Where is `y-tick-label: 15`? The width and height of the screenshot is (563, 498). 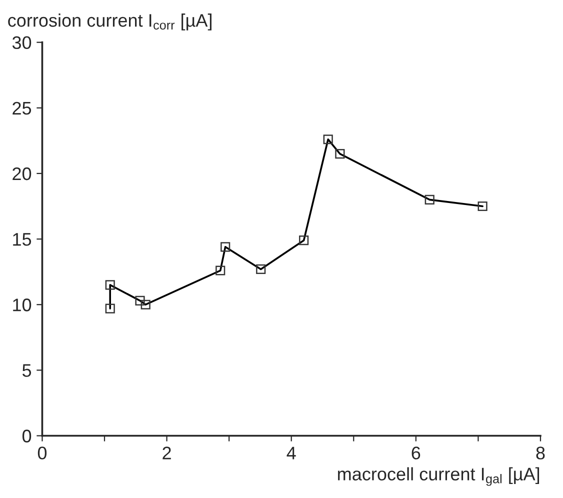
y-tick-label: 15 is located at coordinates (22, 239).